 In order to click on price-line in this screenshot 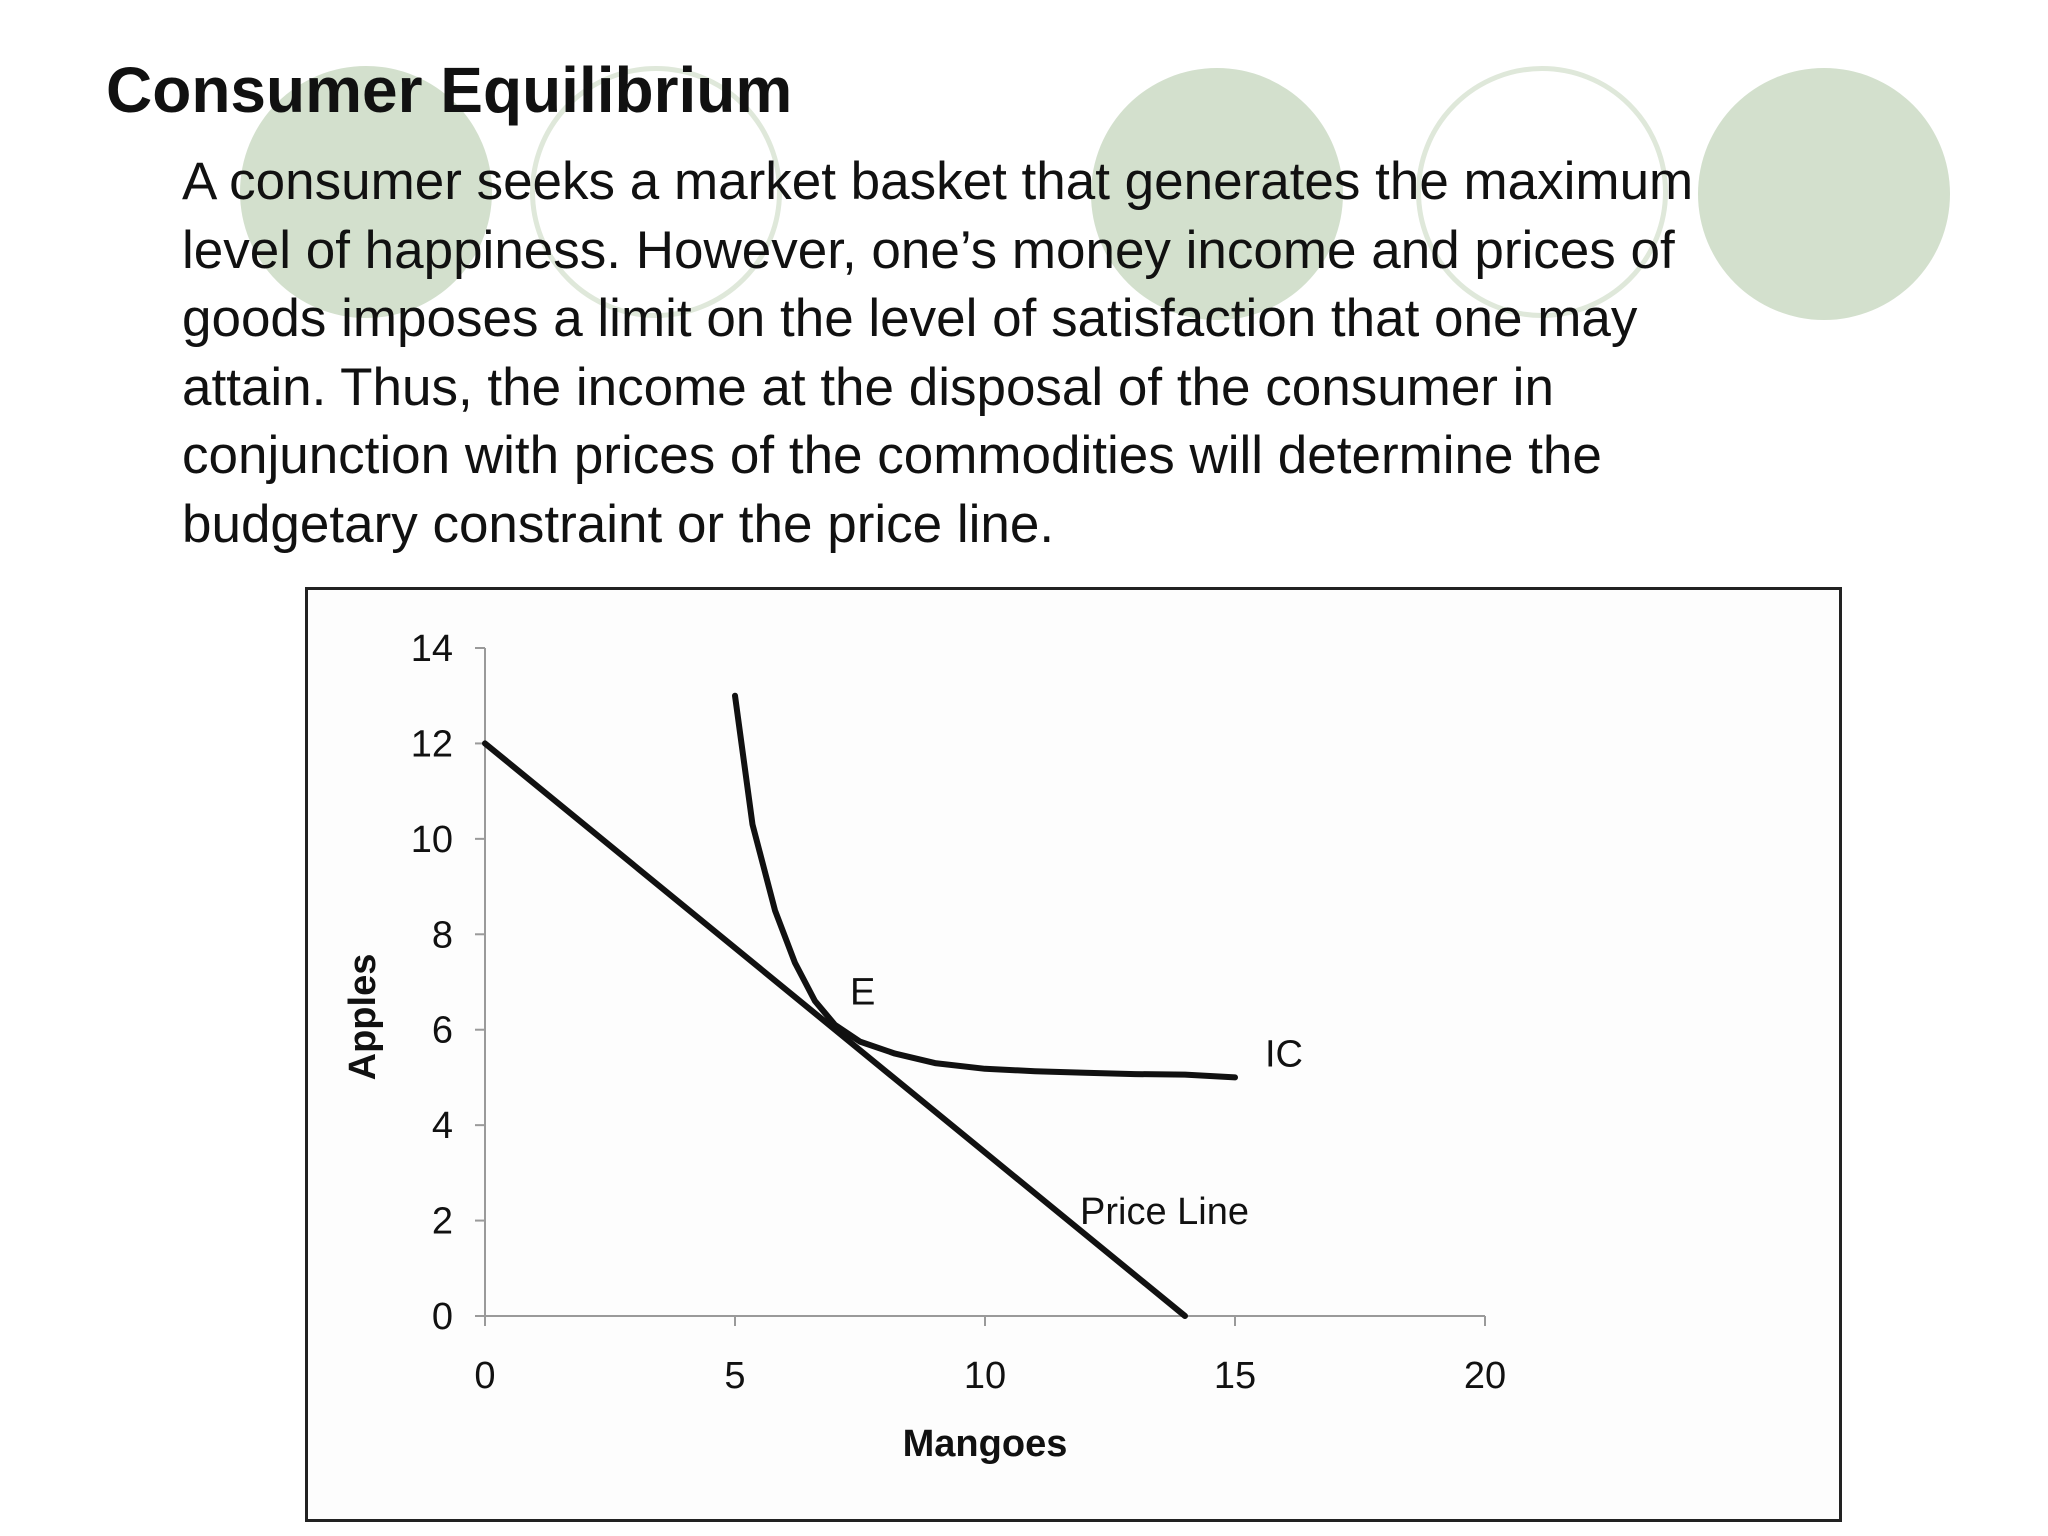, I will do `click(835, 1029)`.